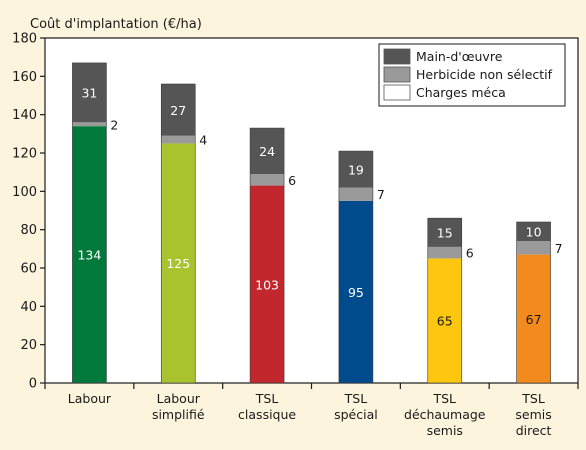 The height and width of the screenshot is (450, 586). What do you see at coordinates (203, 140) in the screenshot?
I see `data-label-herbicide: 4` at bounding box center [203, 140].